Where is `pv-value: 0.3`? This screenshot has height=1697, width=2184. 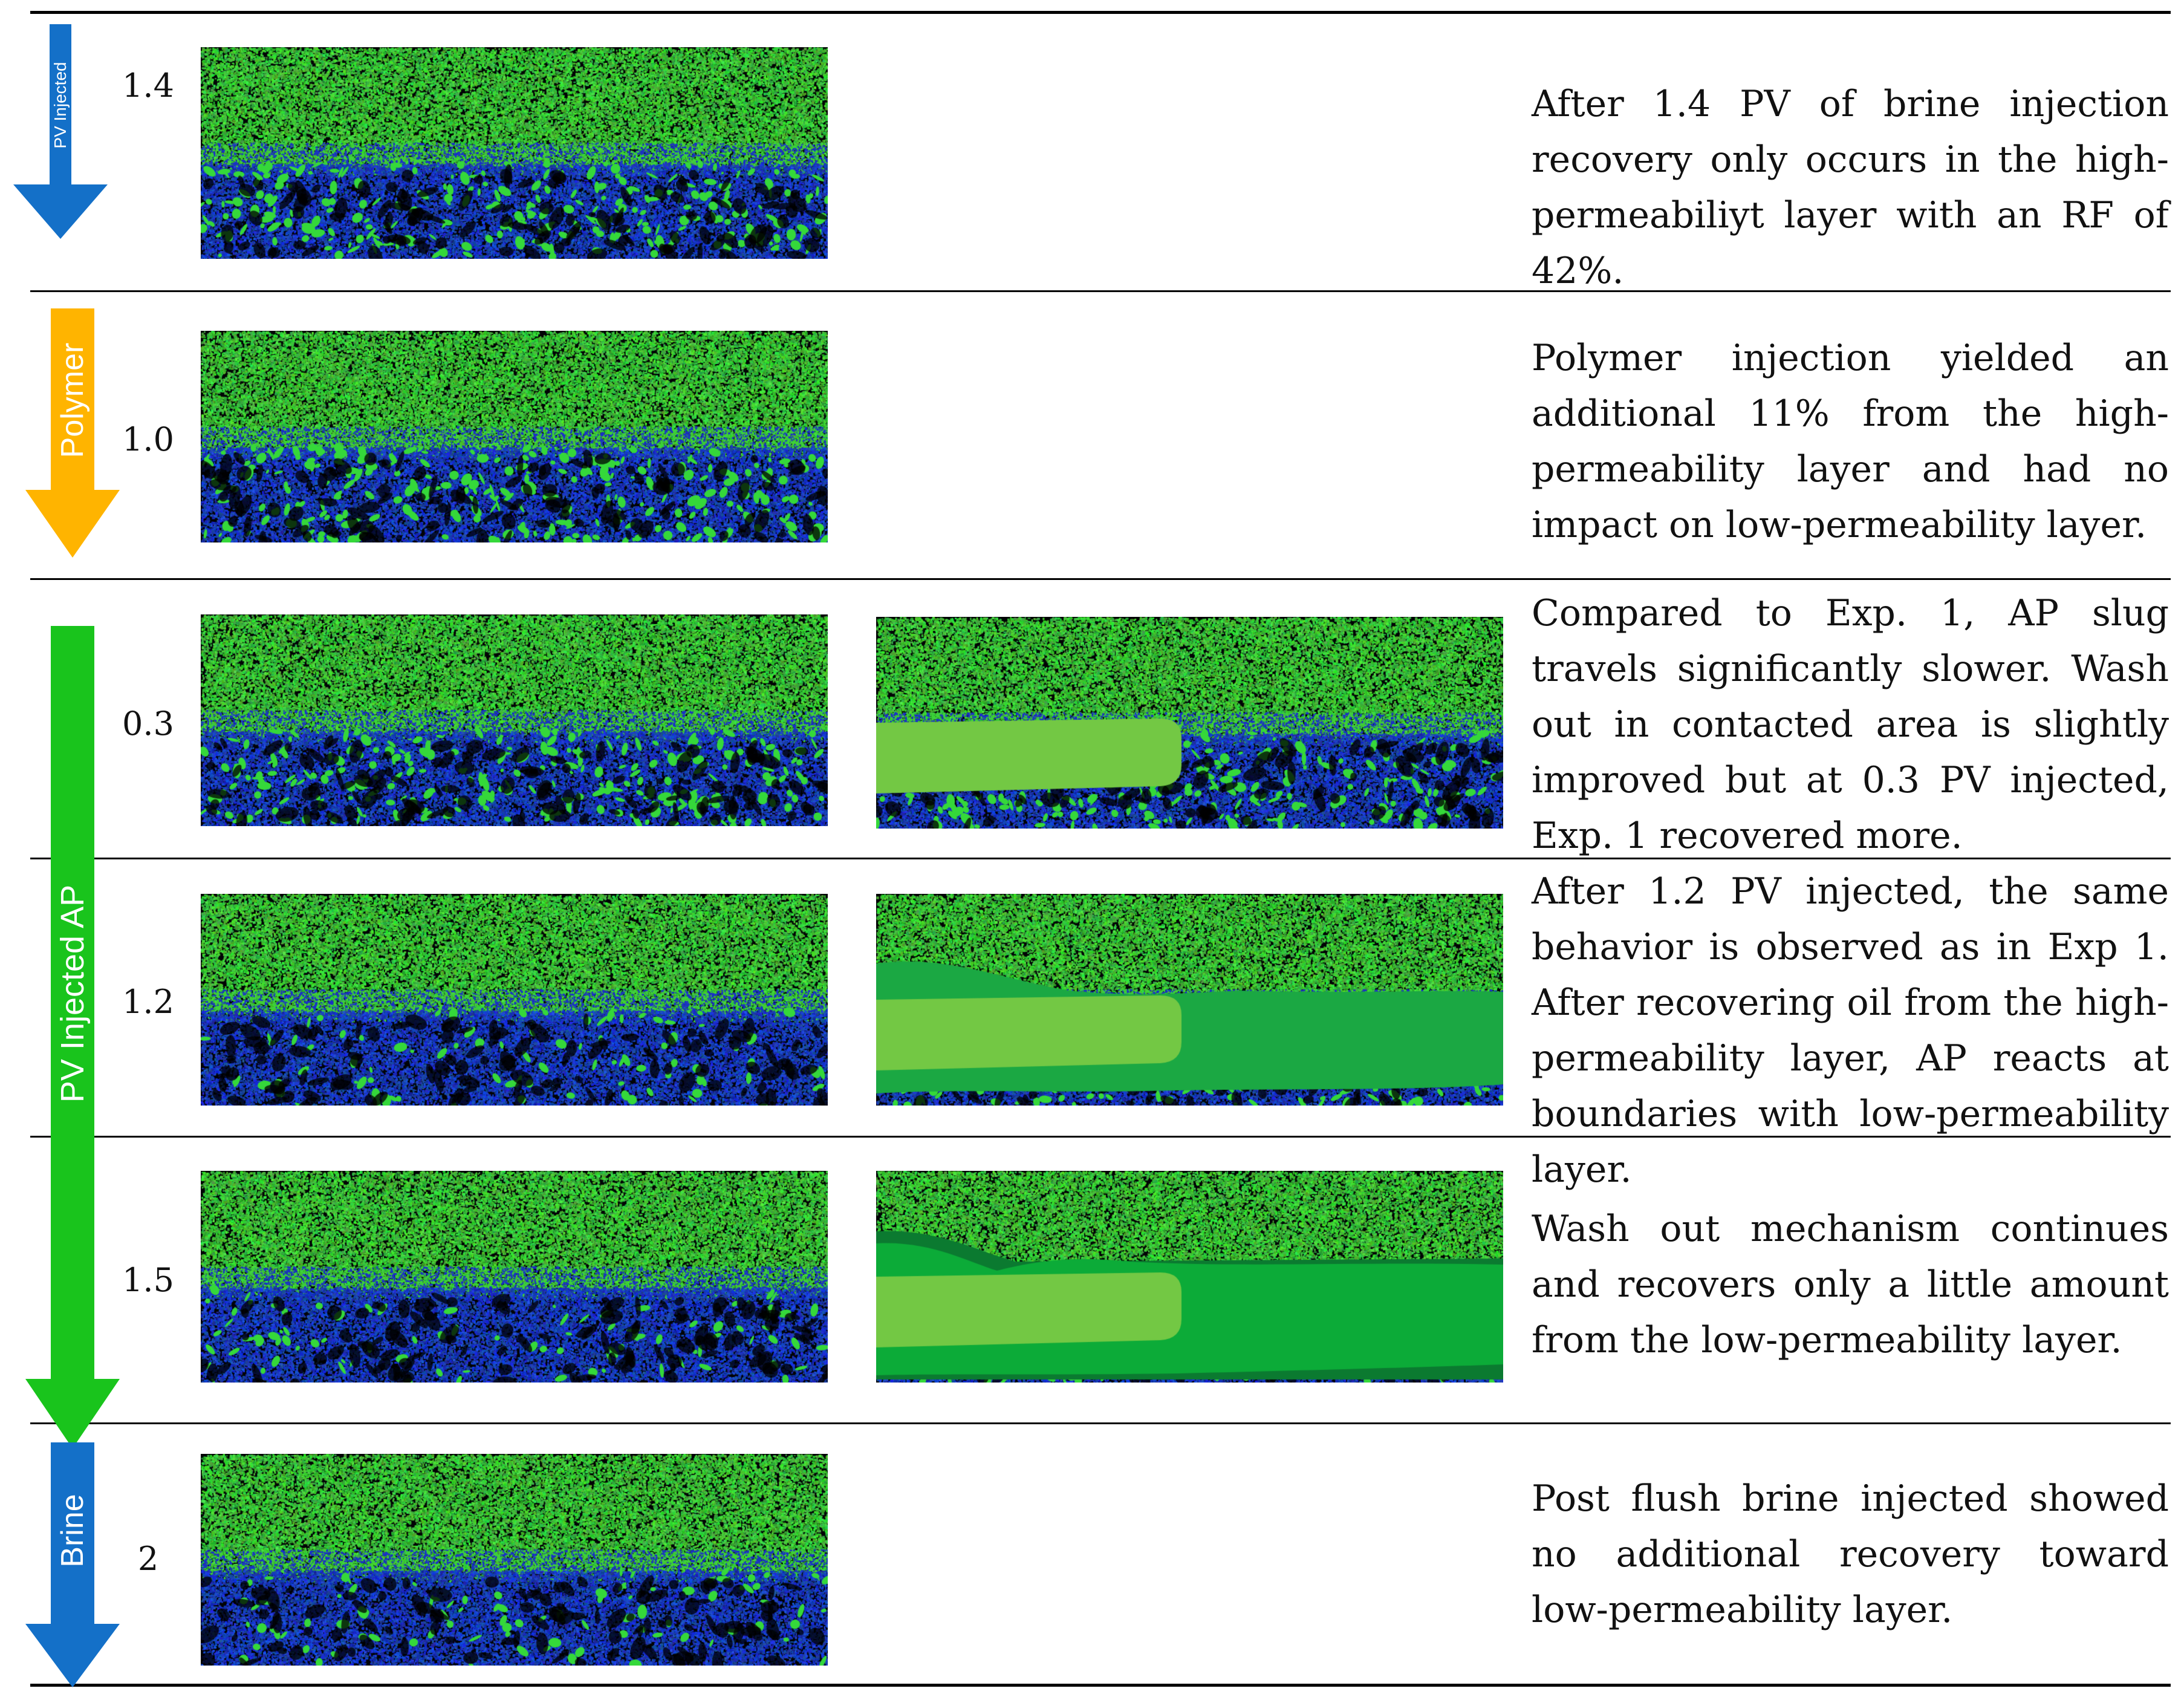
pv-value: 0.3 is located at coordinates (148, 724).